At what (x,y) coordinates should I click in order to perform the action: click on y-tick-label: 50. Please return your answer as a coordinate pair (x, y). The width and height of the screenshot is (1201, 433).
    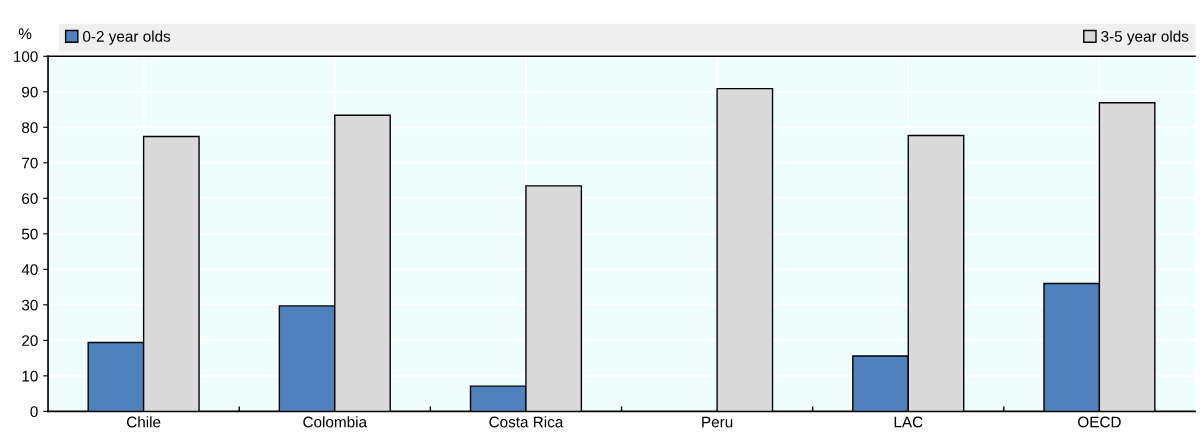
    Looking at the image, I should click on (29, 234).